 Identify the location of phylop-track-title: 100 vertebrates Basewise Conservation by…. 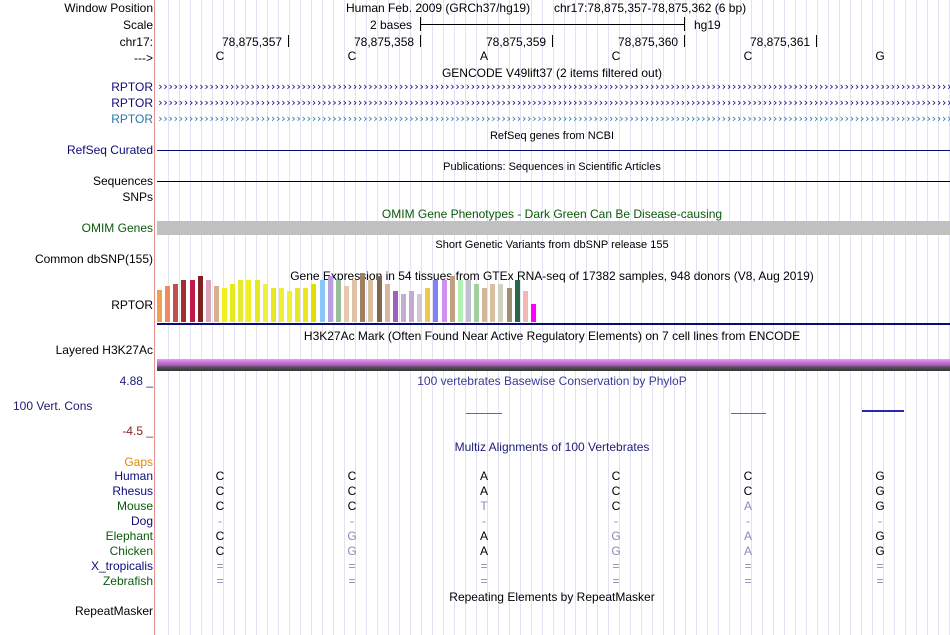
(552, 381).